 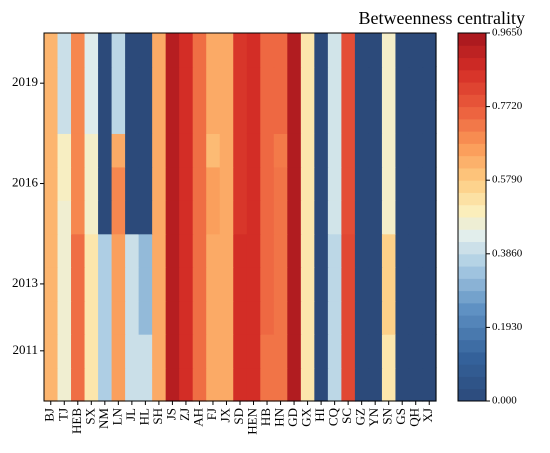 I want to click on x-tick-label: AH, so click(x=197, y=417).